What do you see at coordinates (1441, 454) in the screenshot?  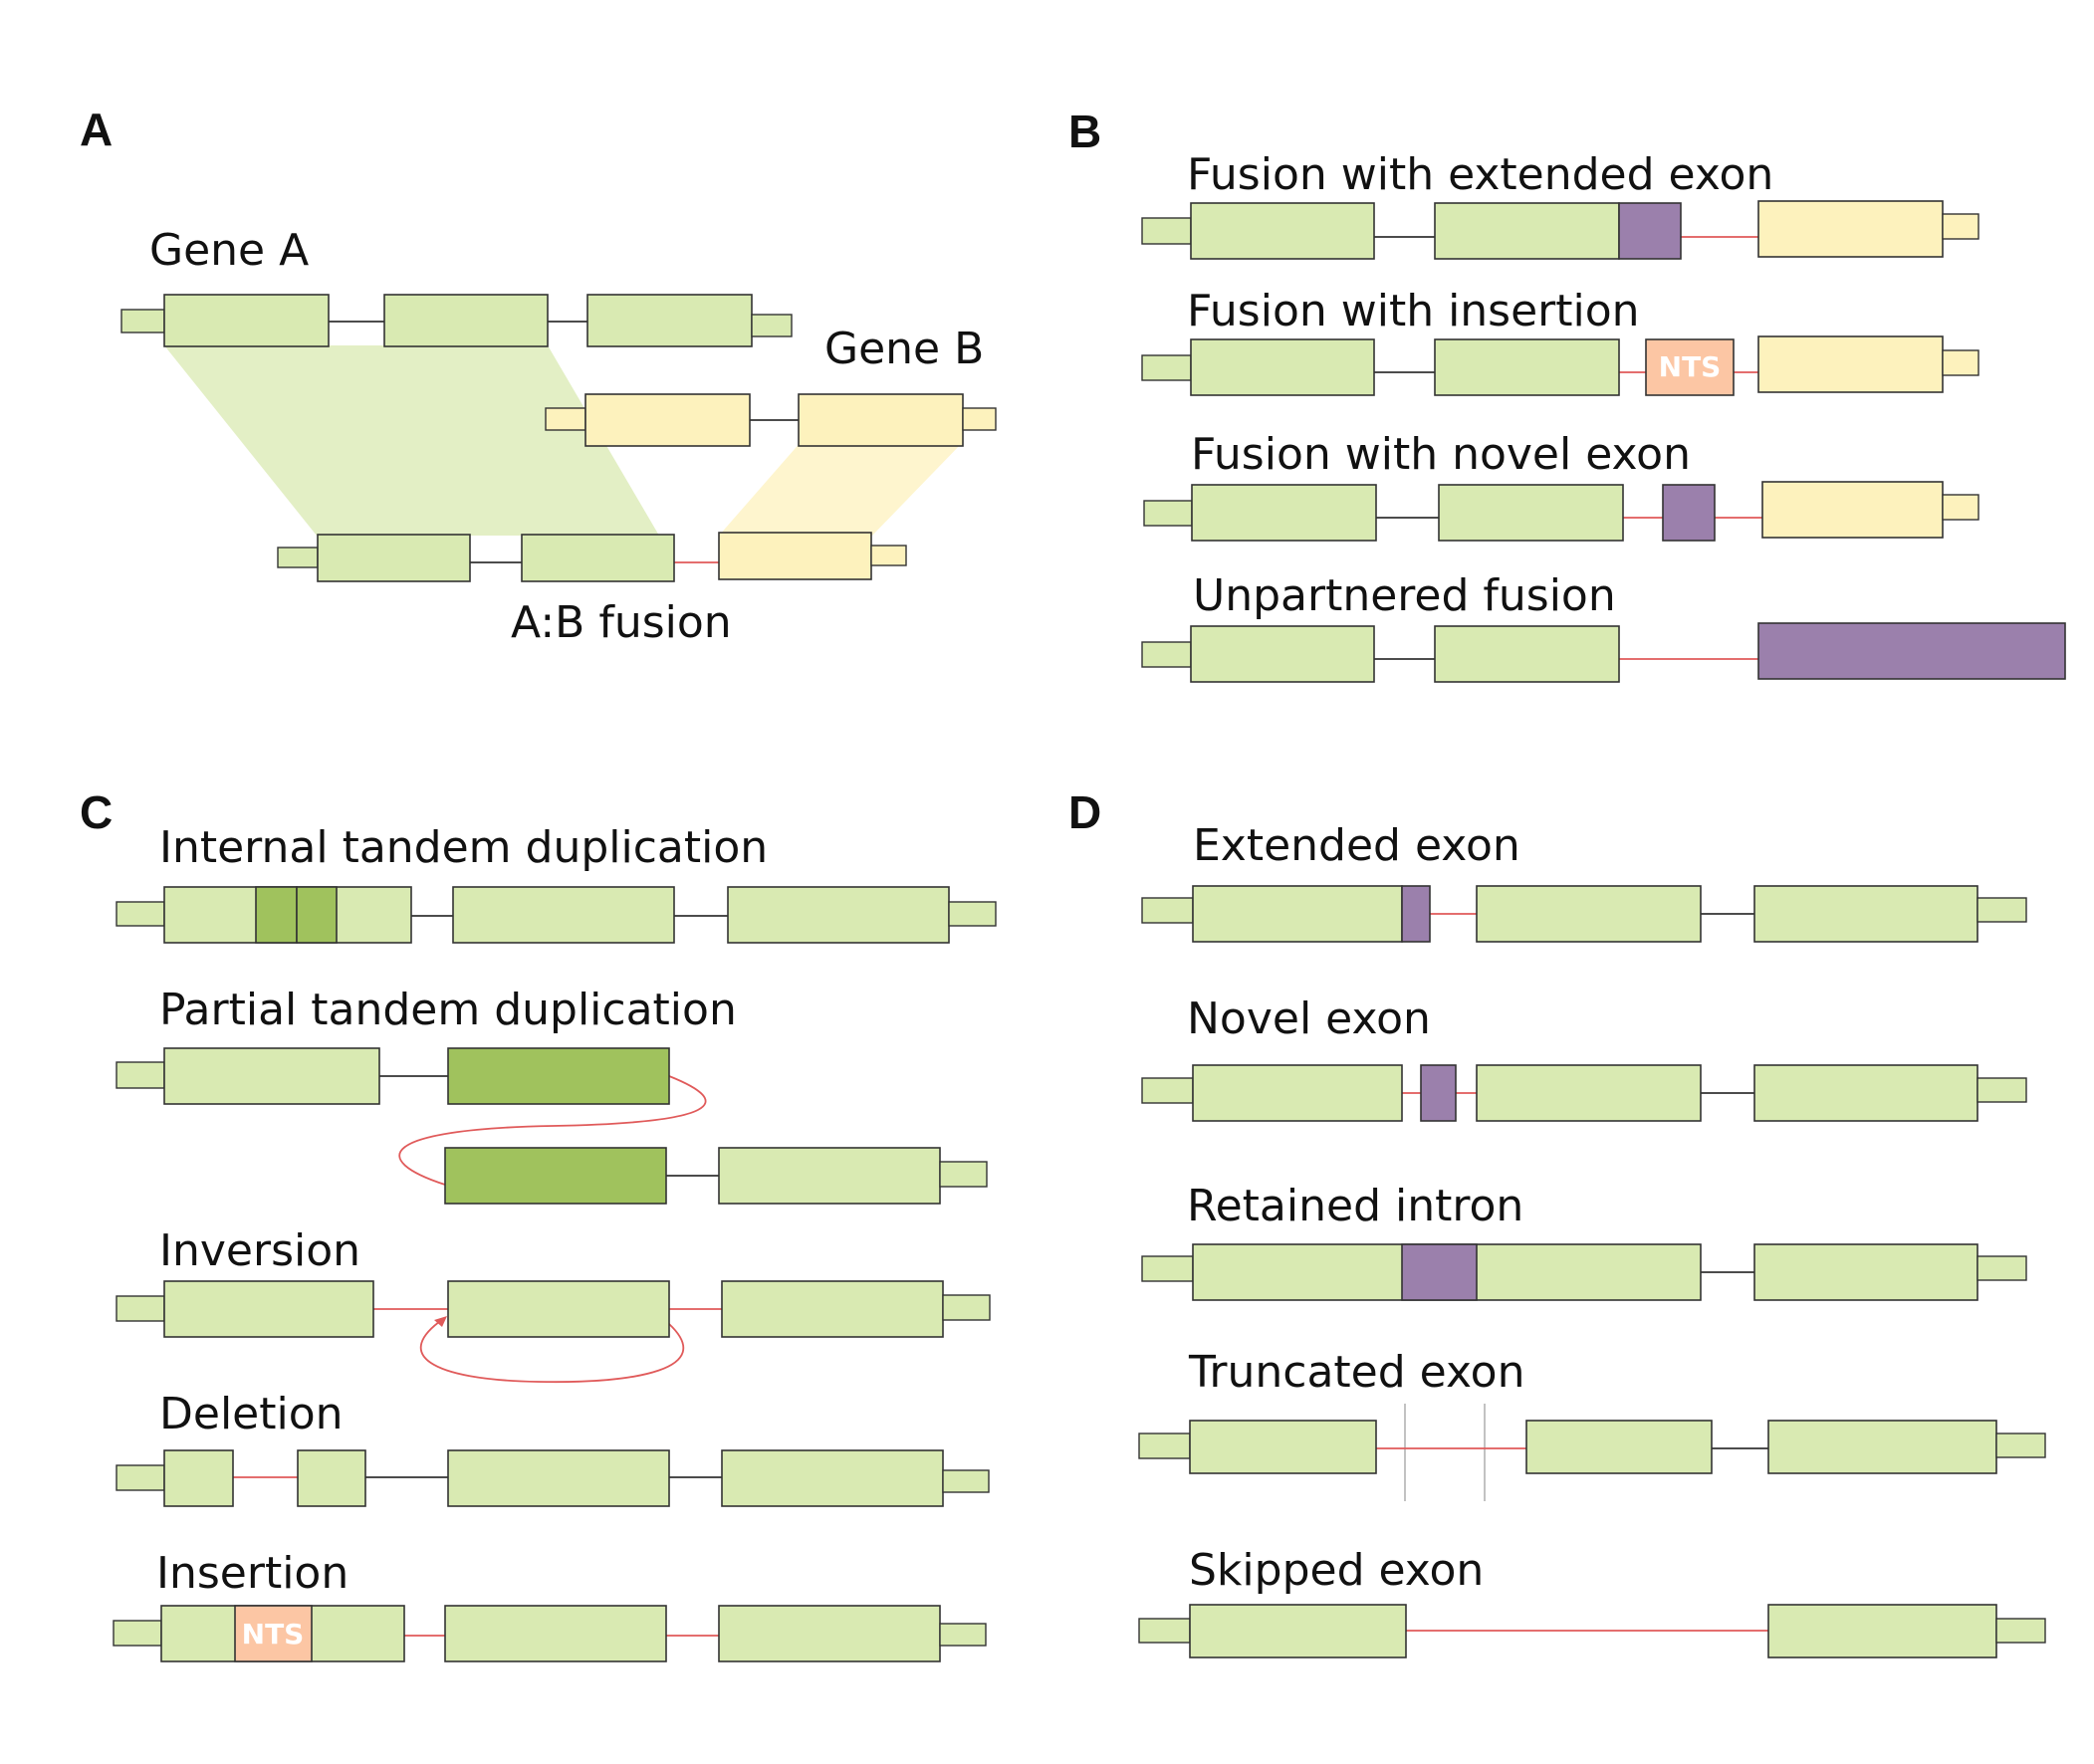 I see `row-label: Fusion with novel exon` at bounding box center [1441, 454].